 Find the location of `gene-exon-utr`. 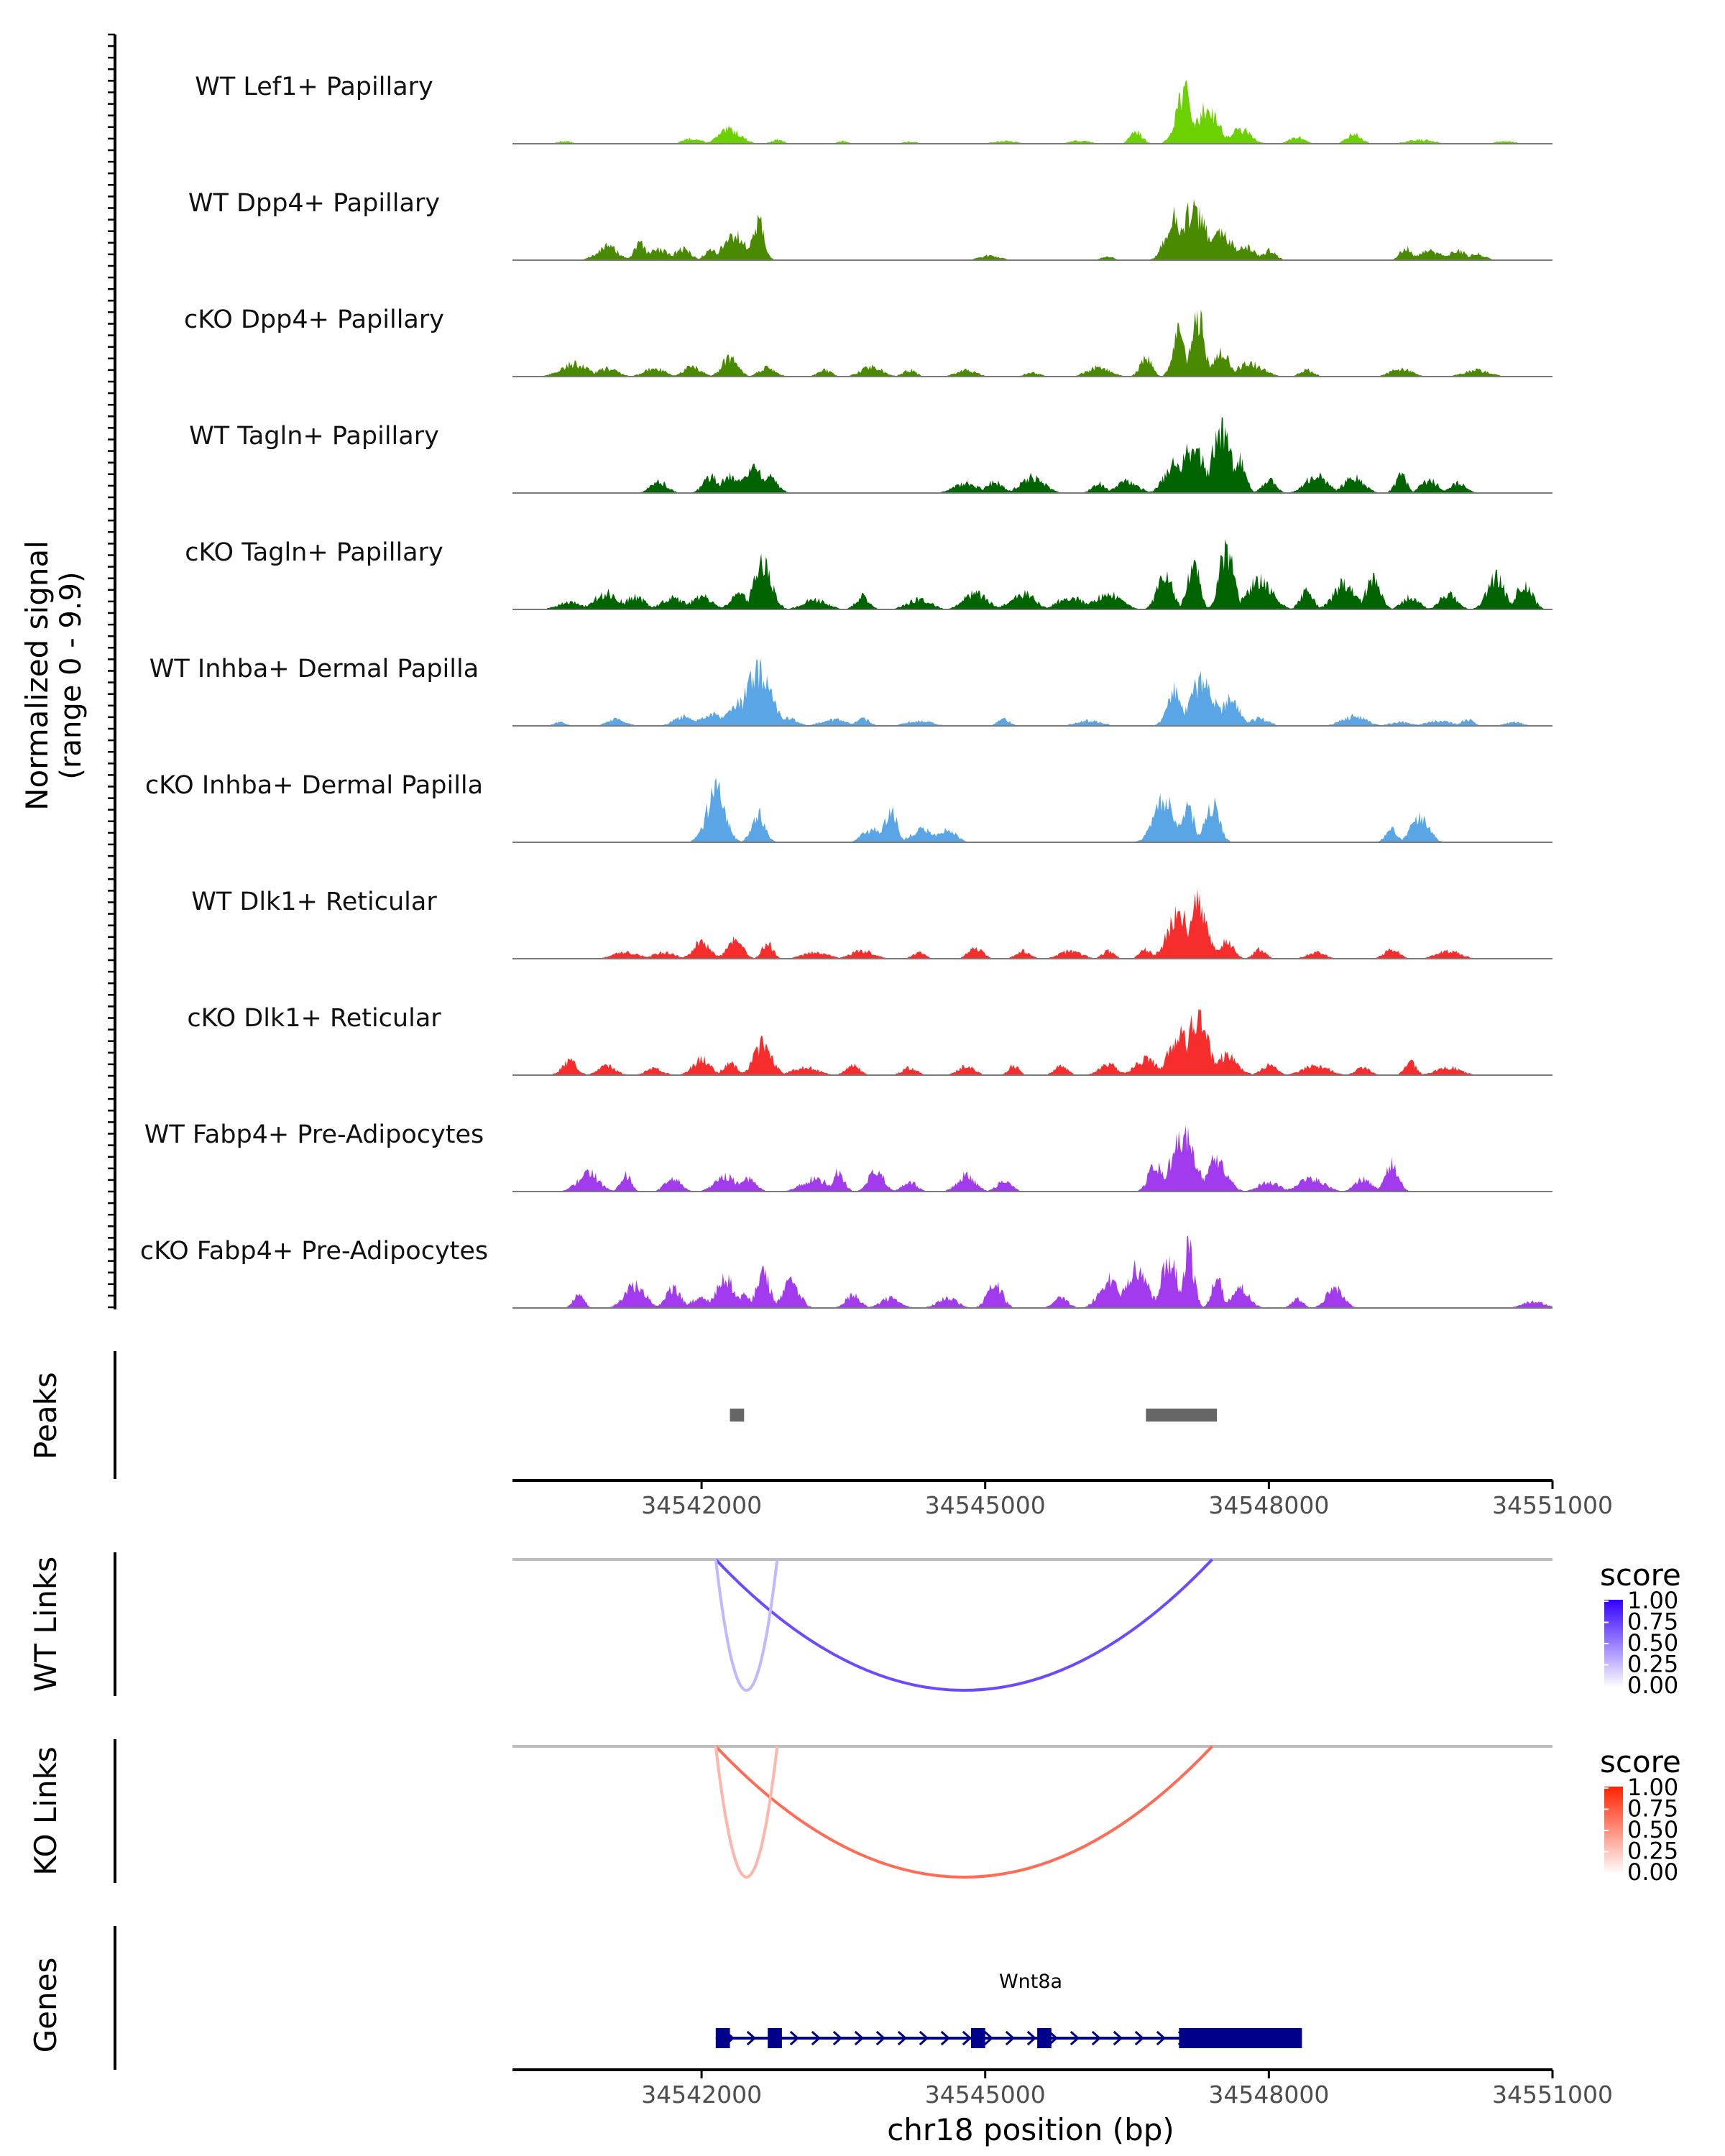

gene-exon-utr is located at coordinates (1240, 2038).